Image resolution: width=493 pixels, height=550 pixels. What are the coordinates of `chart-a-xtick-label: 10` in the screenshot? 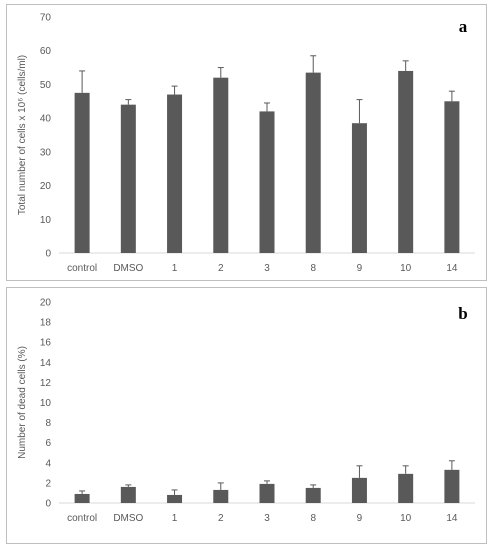 It's located at (406, 268).